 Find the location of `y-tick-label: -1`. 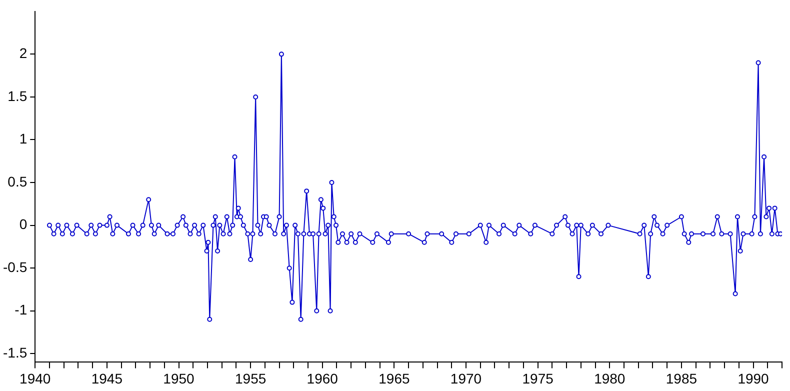

y-tick-label: -1 is located at coordinates (21, 310).